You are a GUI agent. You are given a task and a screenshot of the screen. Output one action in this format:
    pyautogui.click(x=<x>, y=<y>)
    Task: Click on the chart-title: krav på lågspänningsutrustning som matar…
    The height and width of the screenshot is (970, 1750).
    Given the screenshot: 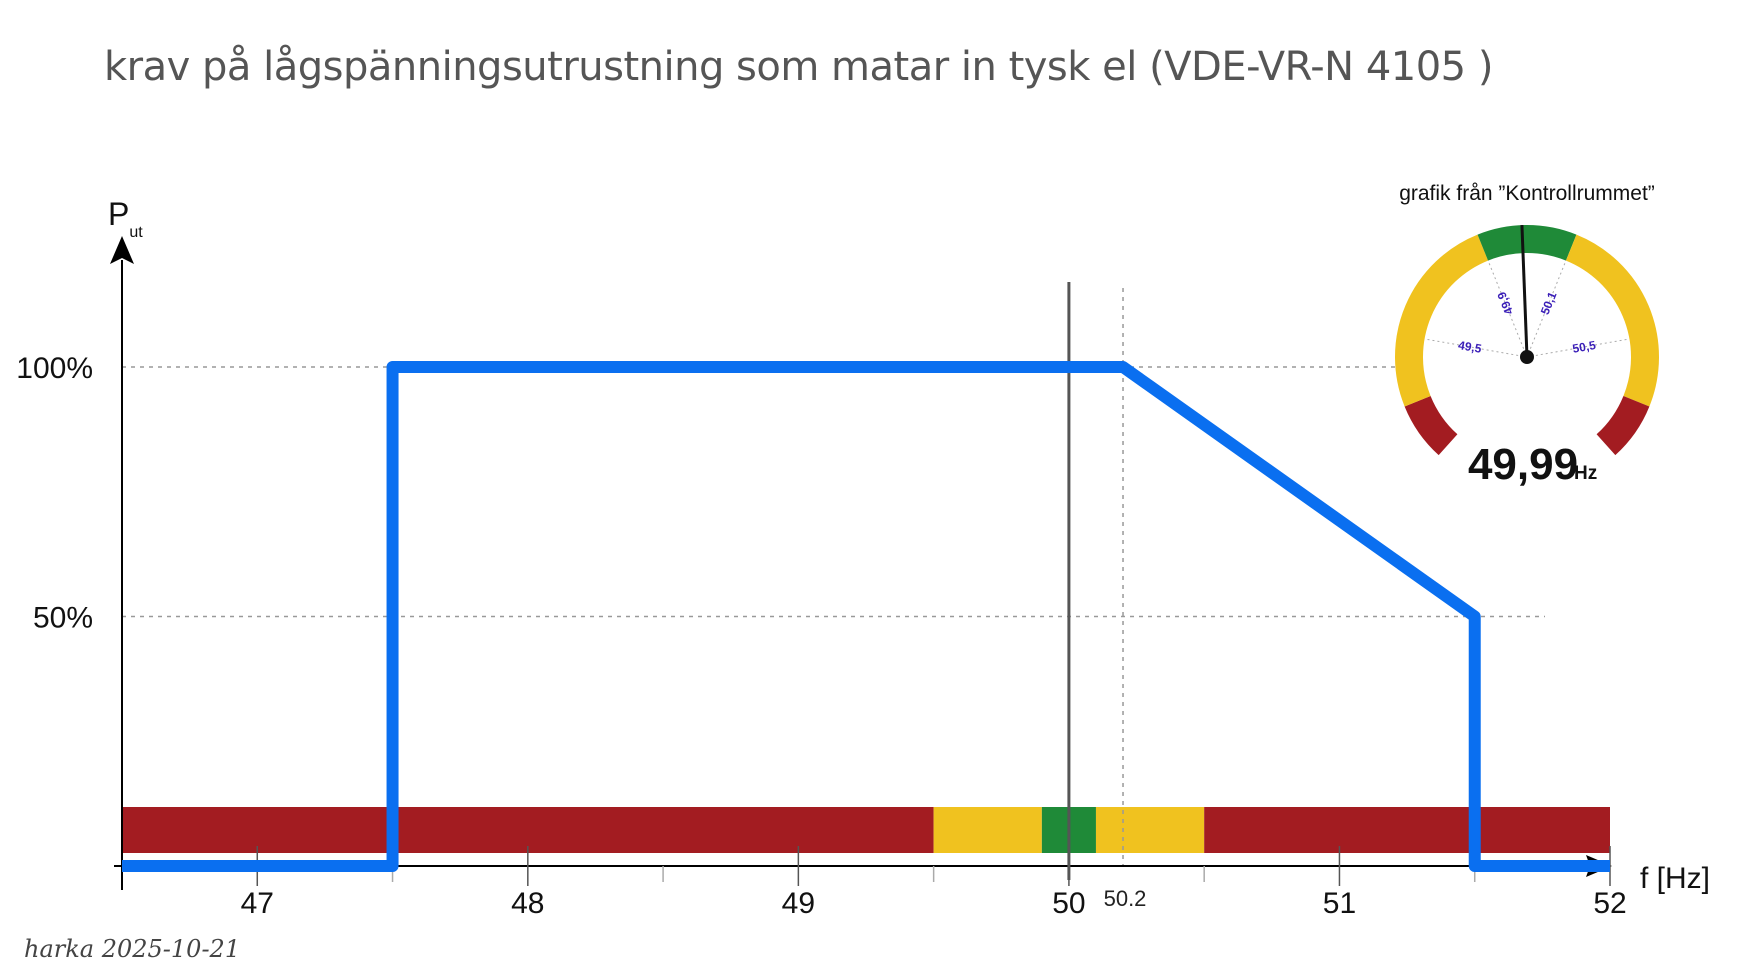 What is the action you would take?
    pyautogui.click(x=798, y=67)
    